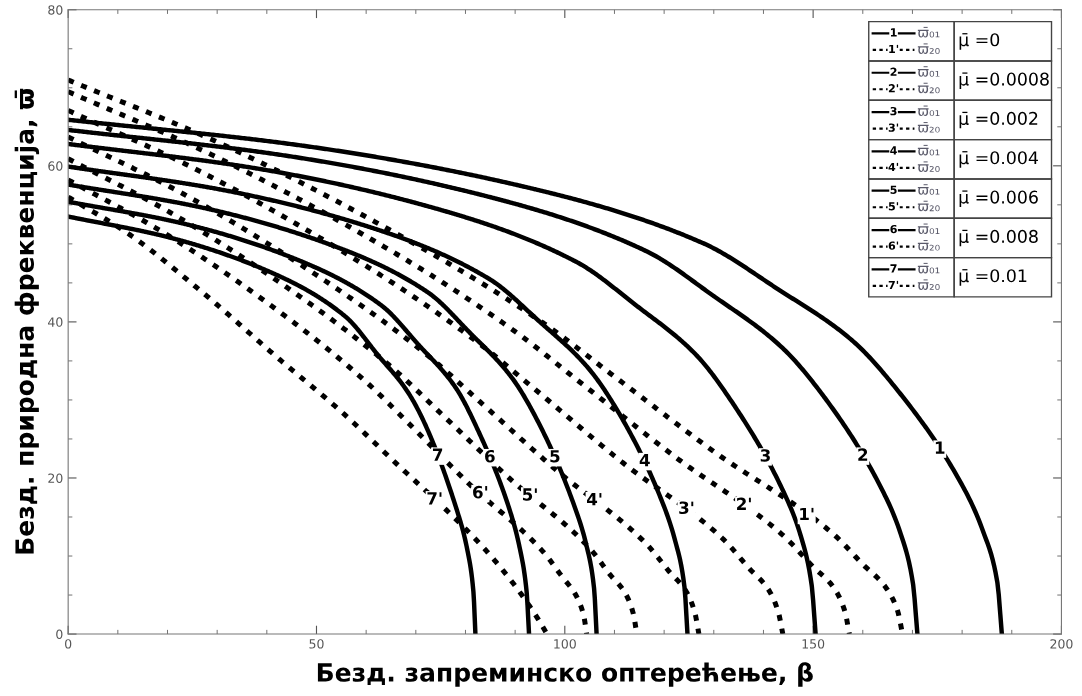  What do you see at coordinates (765, 455) in the screenshot?
I see `annotation: 3` at bounding box center [765, 455].